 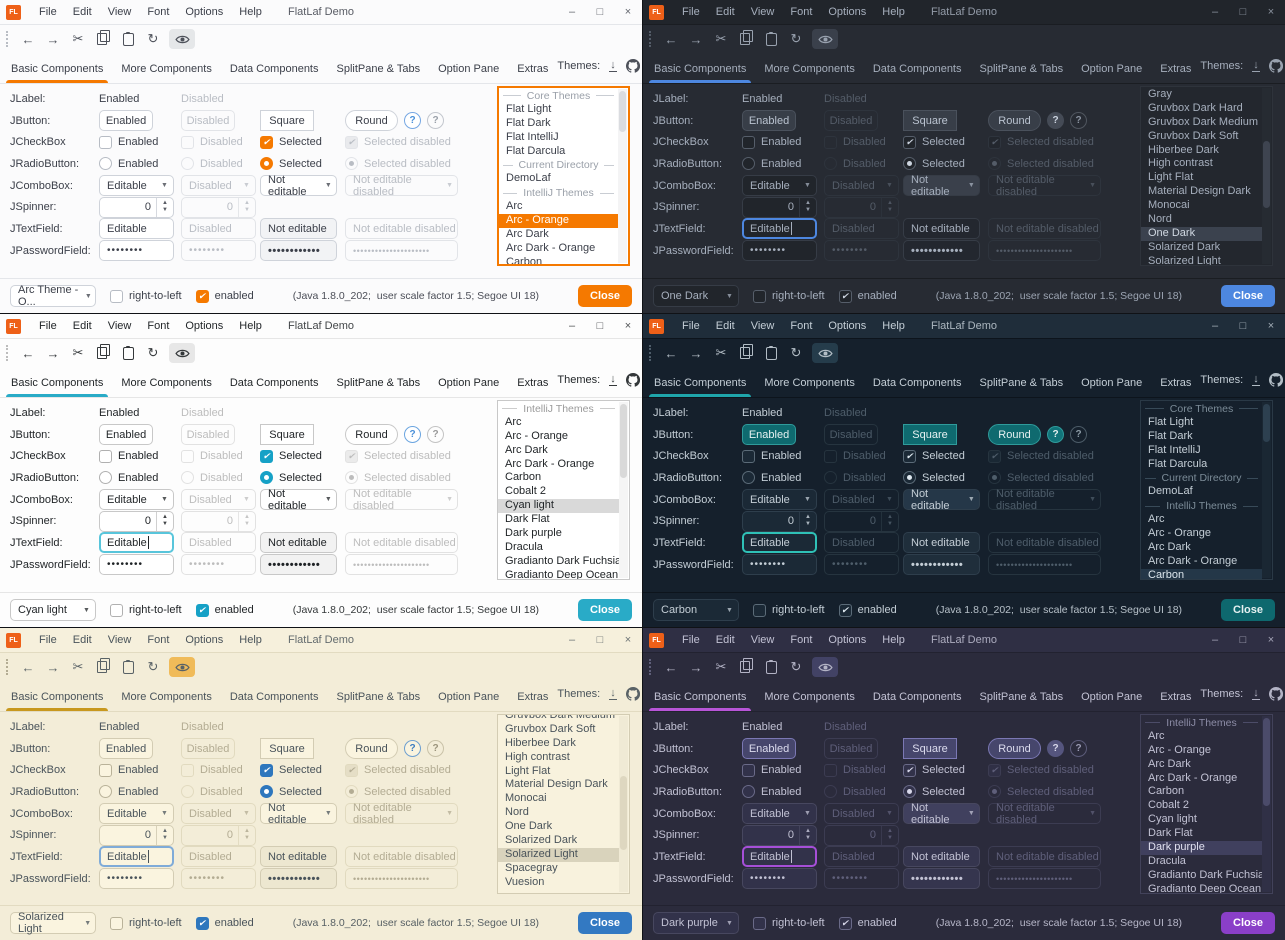 I want to click on spinner-arrows-icon: ▲ ▼, so click(x=164, y=521).